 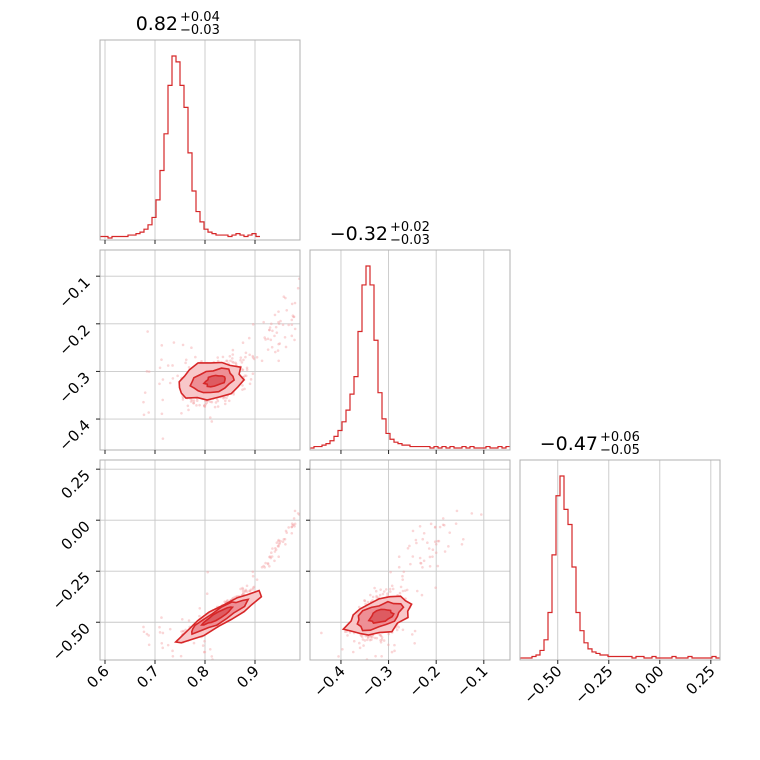 I want to click on x-tick-label: 0.6, so click(x=98, y=677).